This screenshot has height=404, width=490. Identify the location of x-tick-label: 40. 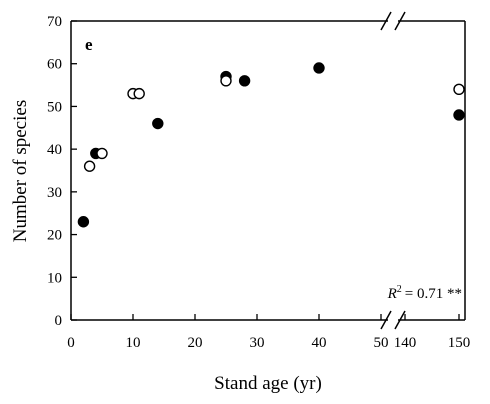
(319, 343).